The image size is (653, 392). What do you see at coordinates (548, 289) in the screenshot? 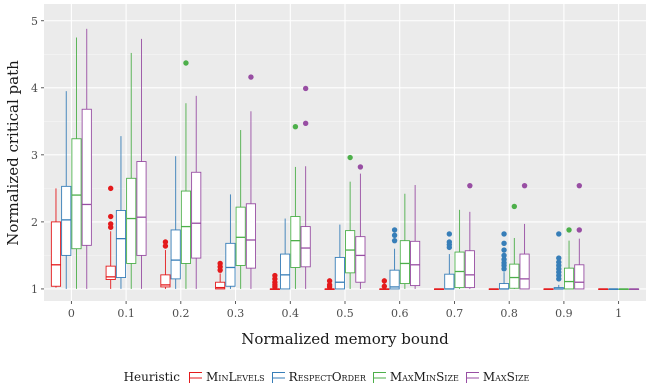
I see `box-minlevels-0.9` at bounding box center [548, 289].